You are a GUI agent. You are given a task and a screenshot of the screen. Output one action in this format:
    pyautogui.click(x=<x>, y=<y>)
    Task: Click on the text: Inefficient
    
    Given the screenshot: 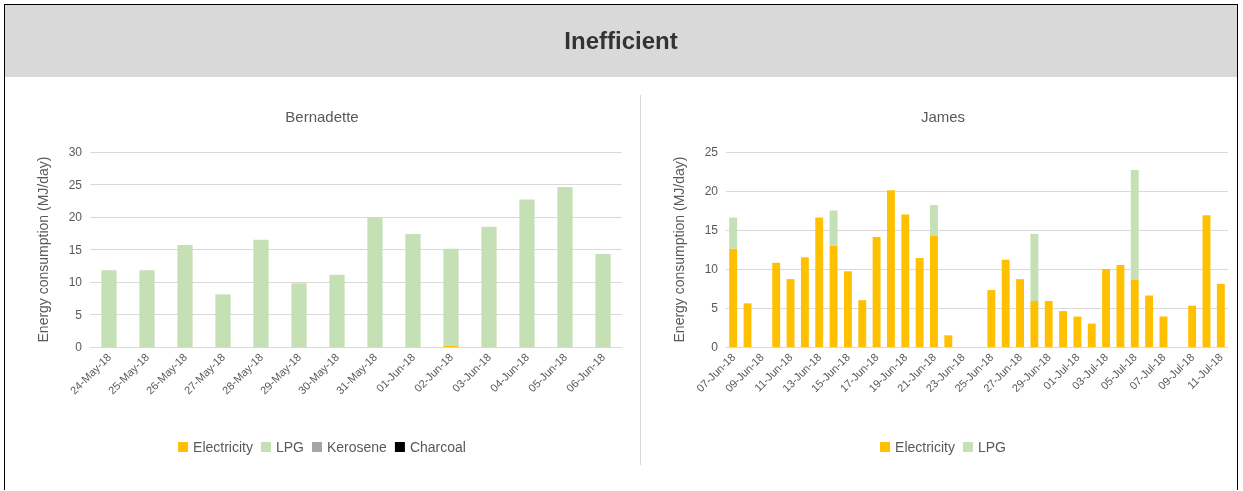 What is the action you would take?
    pyautogui.click(x=621, y=41)
    